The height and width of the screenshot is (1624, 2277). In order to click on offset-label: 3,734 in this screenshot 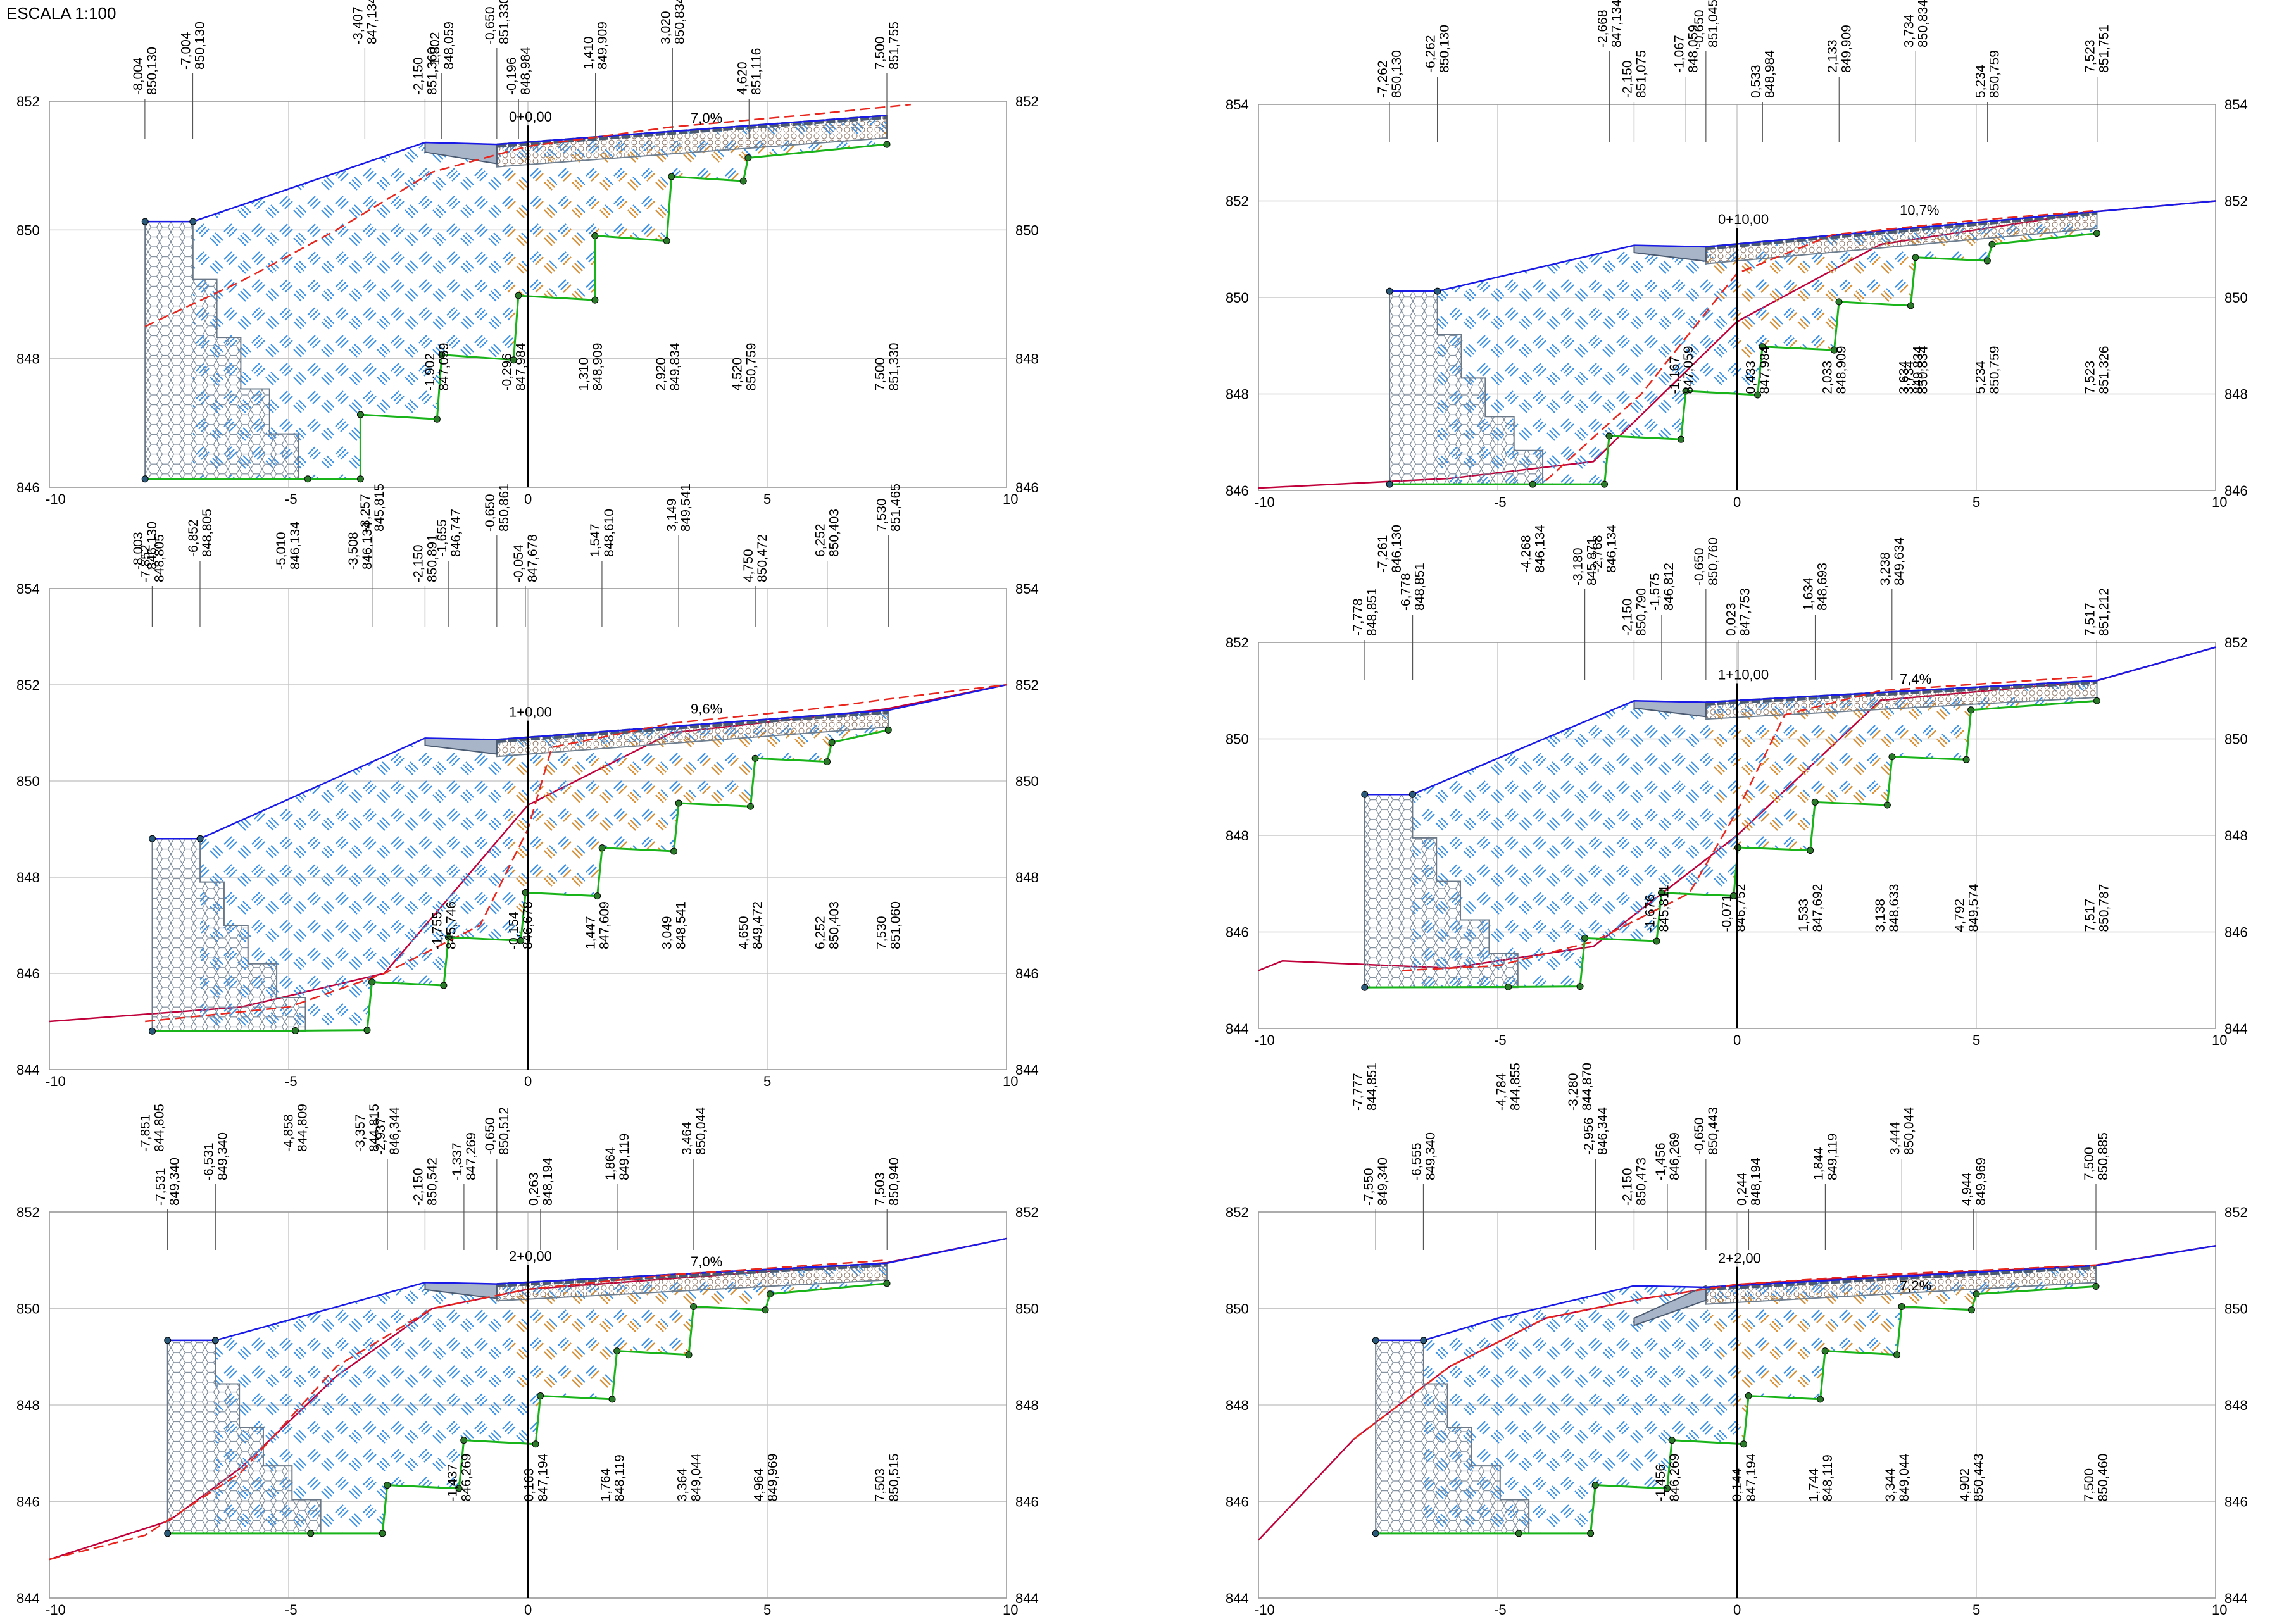, I will do `click(1909, 30)`.